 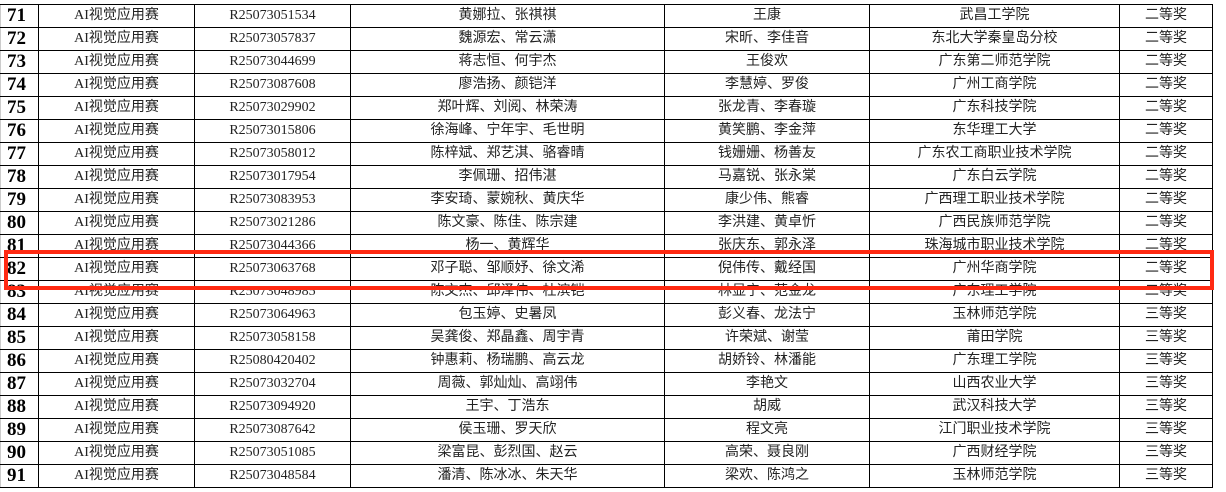 I want to click on row-number: 80, so click(x=19, y=223).